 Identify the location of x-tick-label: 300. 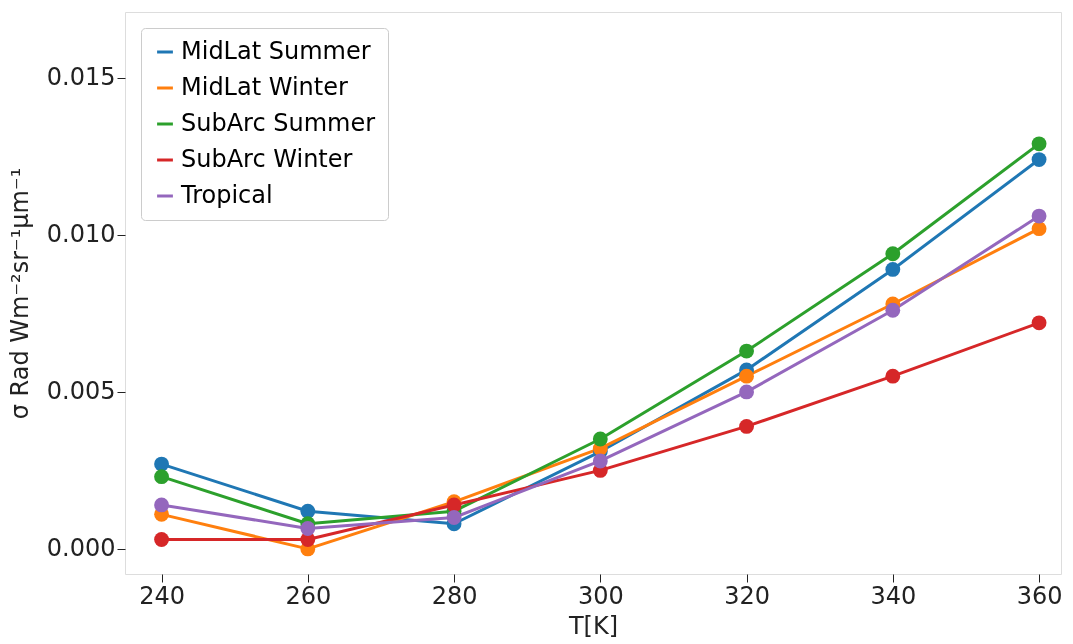
(600, 595).